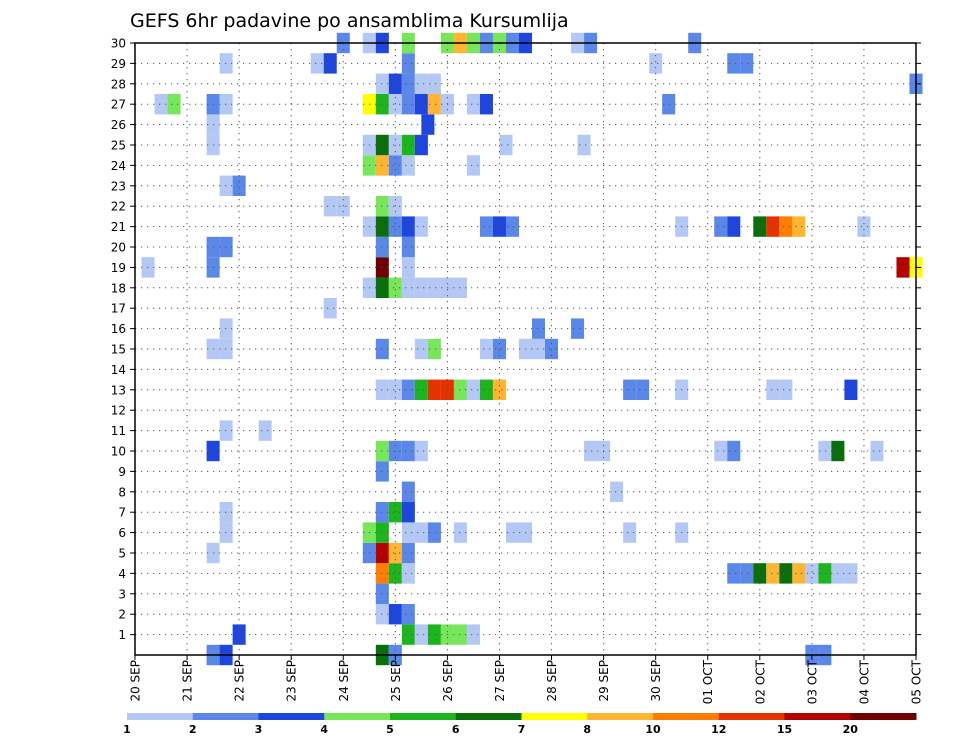  Describe the element at coordinates (118, 329) in the screenshot. I see `y-tick-label: 16` at that location.